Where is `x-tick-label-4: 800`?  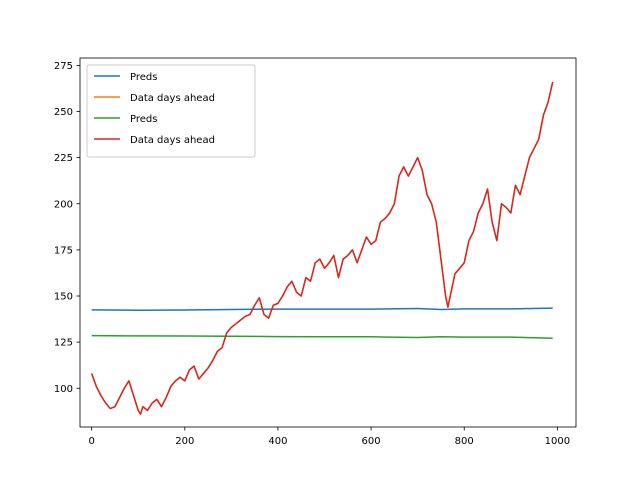 x-tick-label-4: 800 is located at coordinates (464, 441).